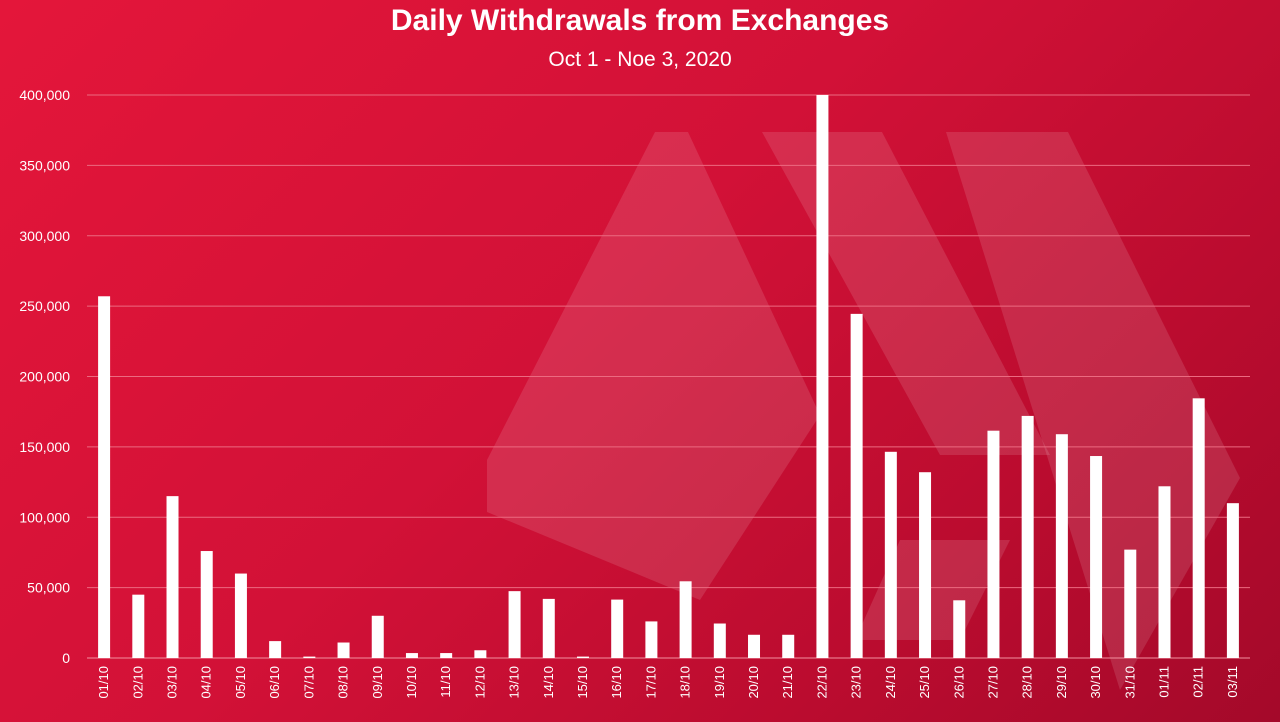 The width and height of the screenshot is (1280, 722). I want to click on x-tick-label: 16/10, so click(616, 682).